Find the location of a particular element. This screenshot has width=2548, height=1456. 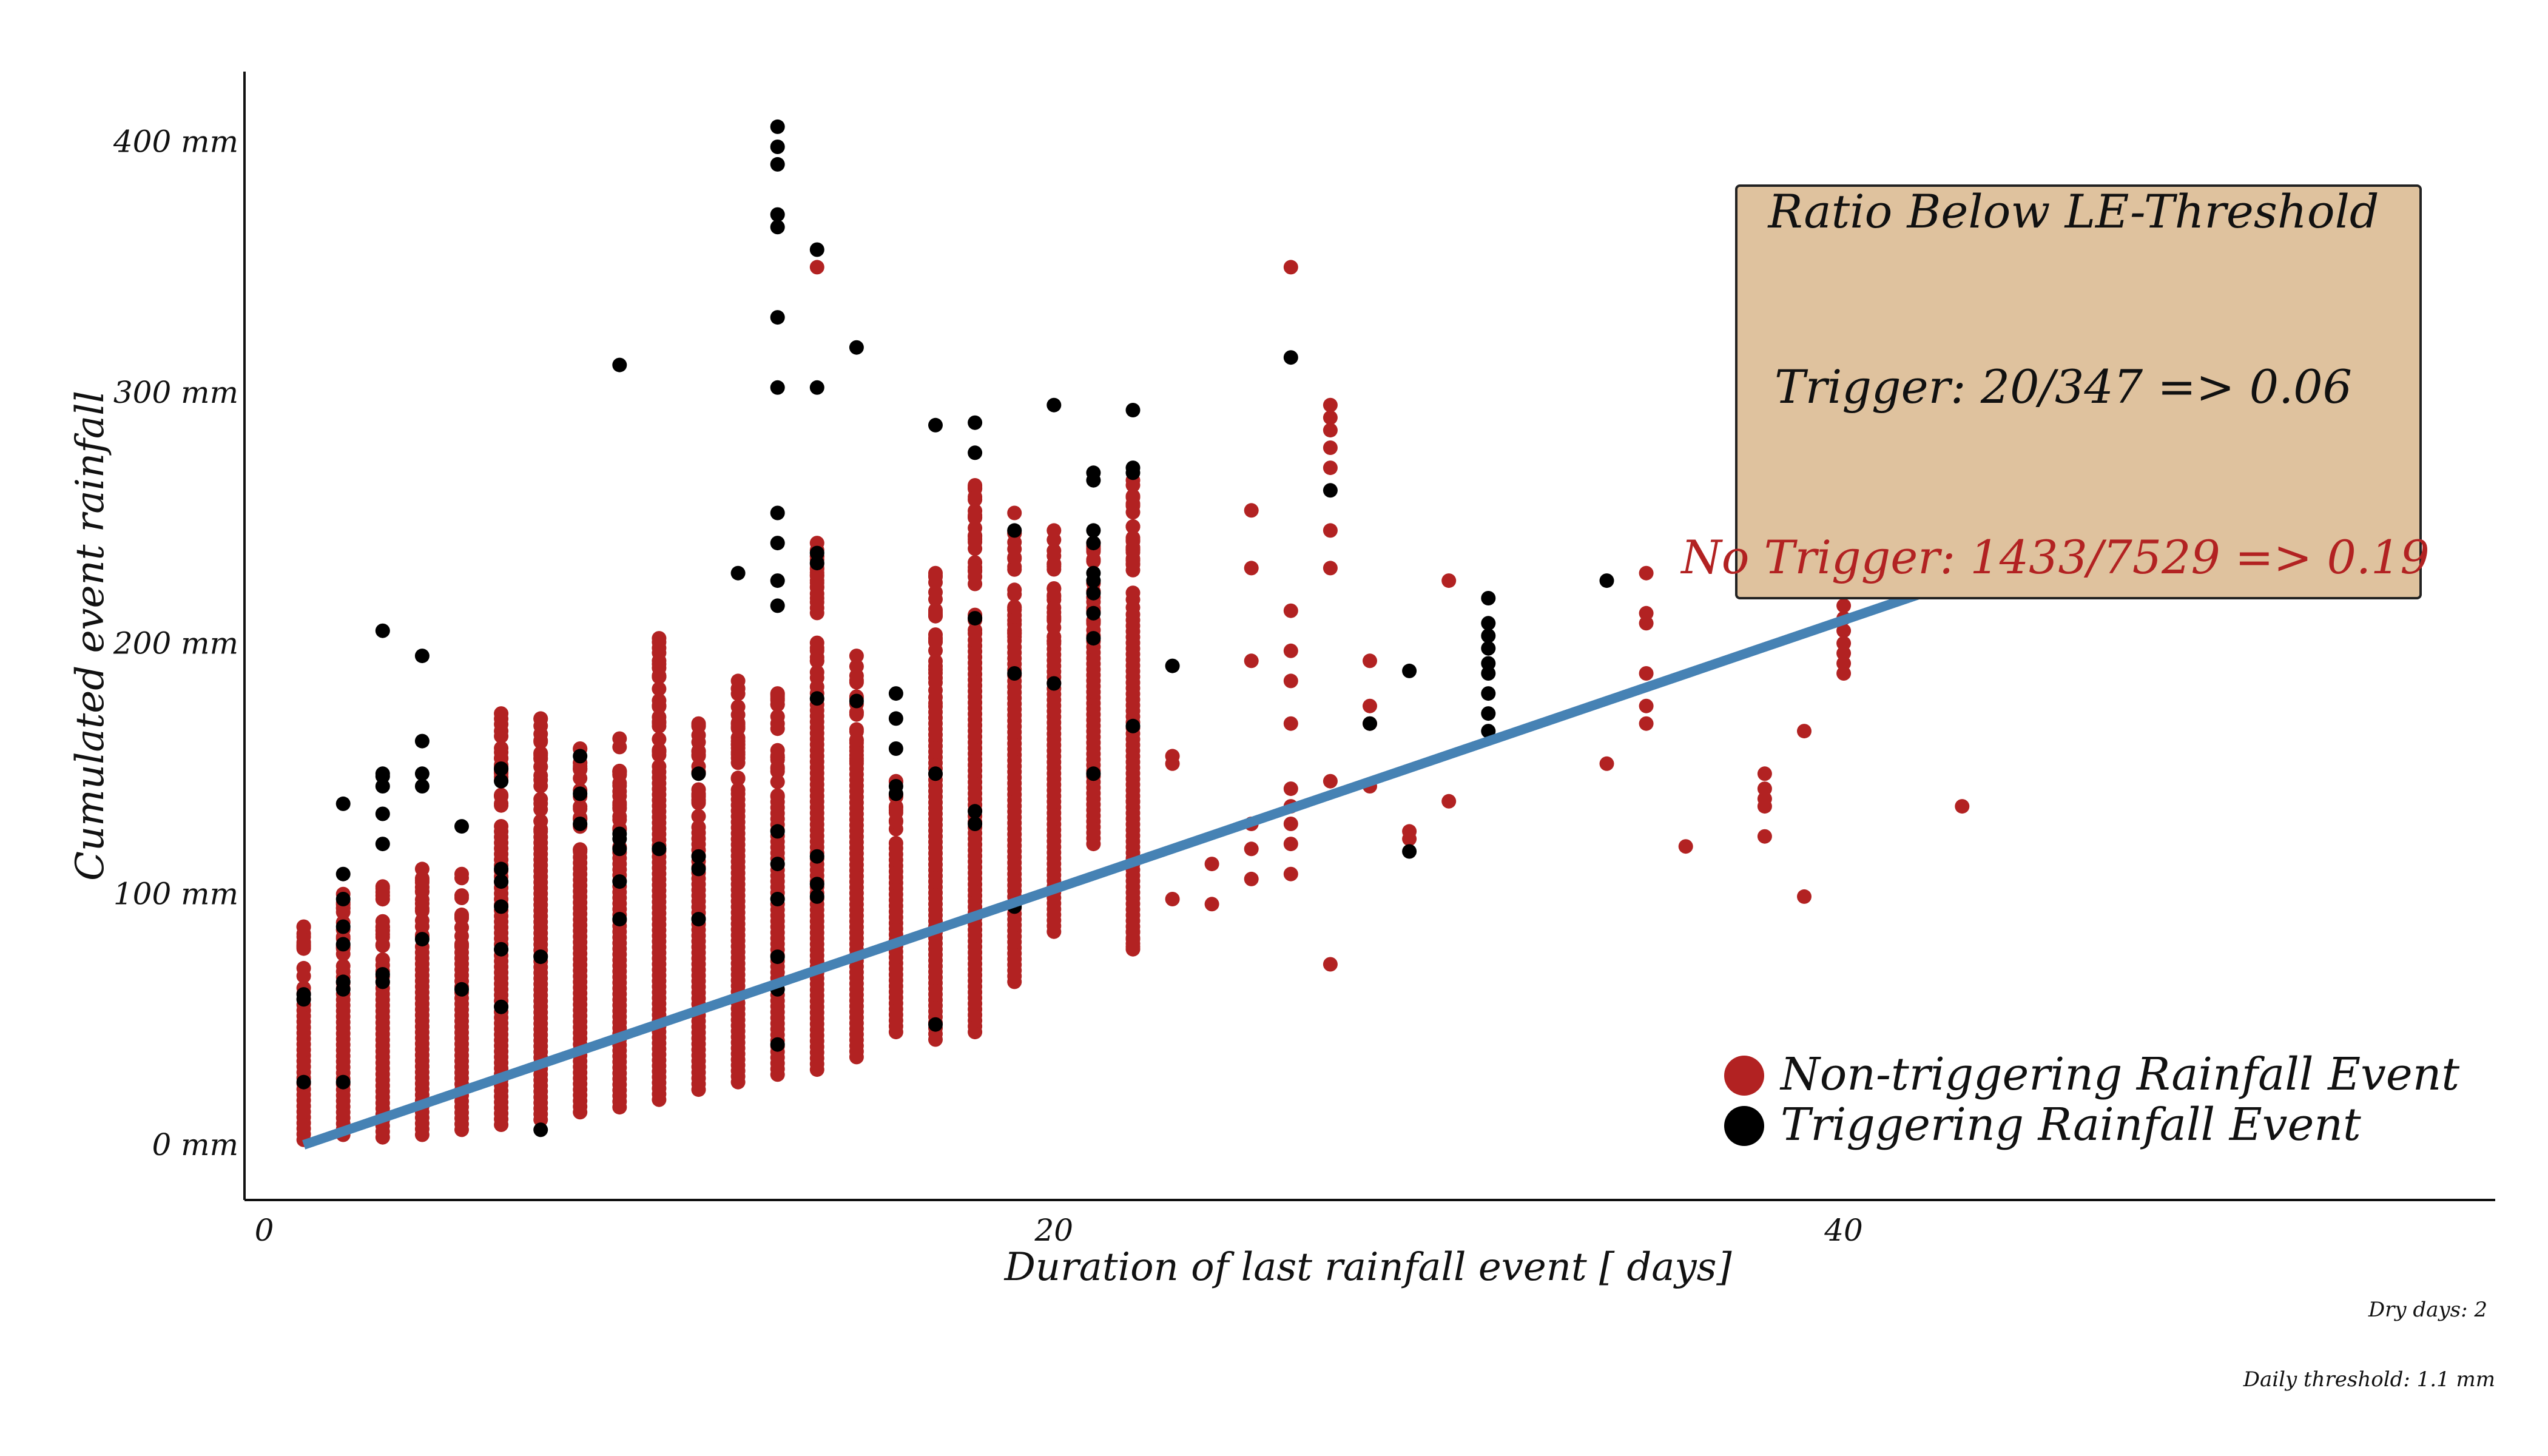

annotation-box-title: Ratio Below LE-Threshold is located at coordinates (2073, 211).